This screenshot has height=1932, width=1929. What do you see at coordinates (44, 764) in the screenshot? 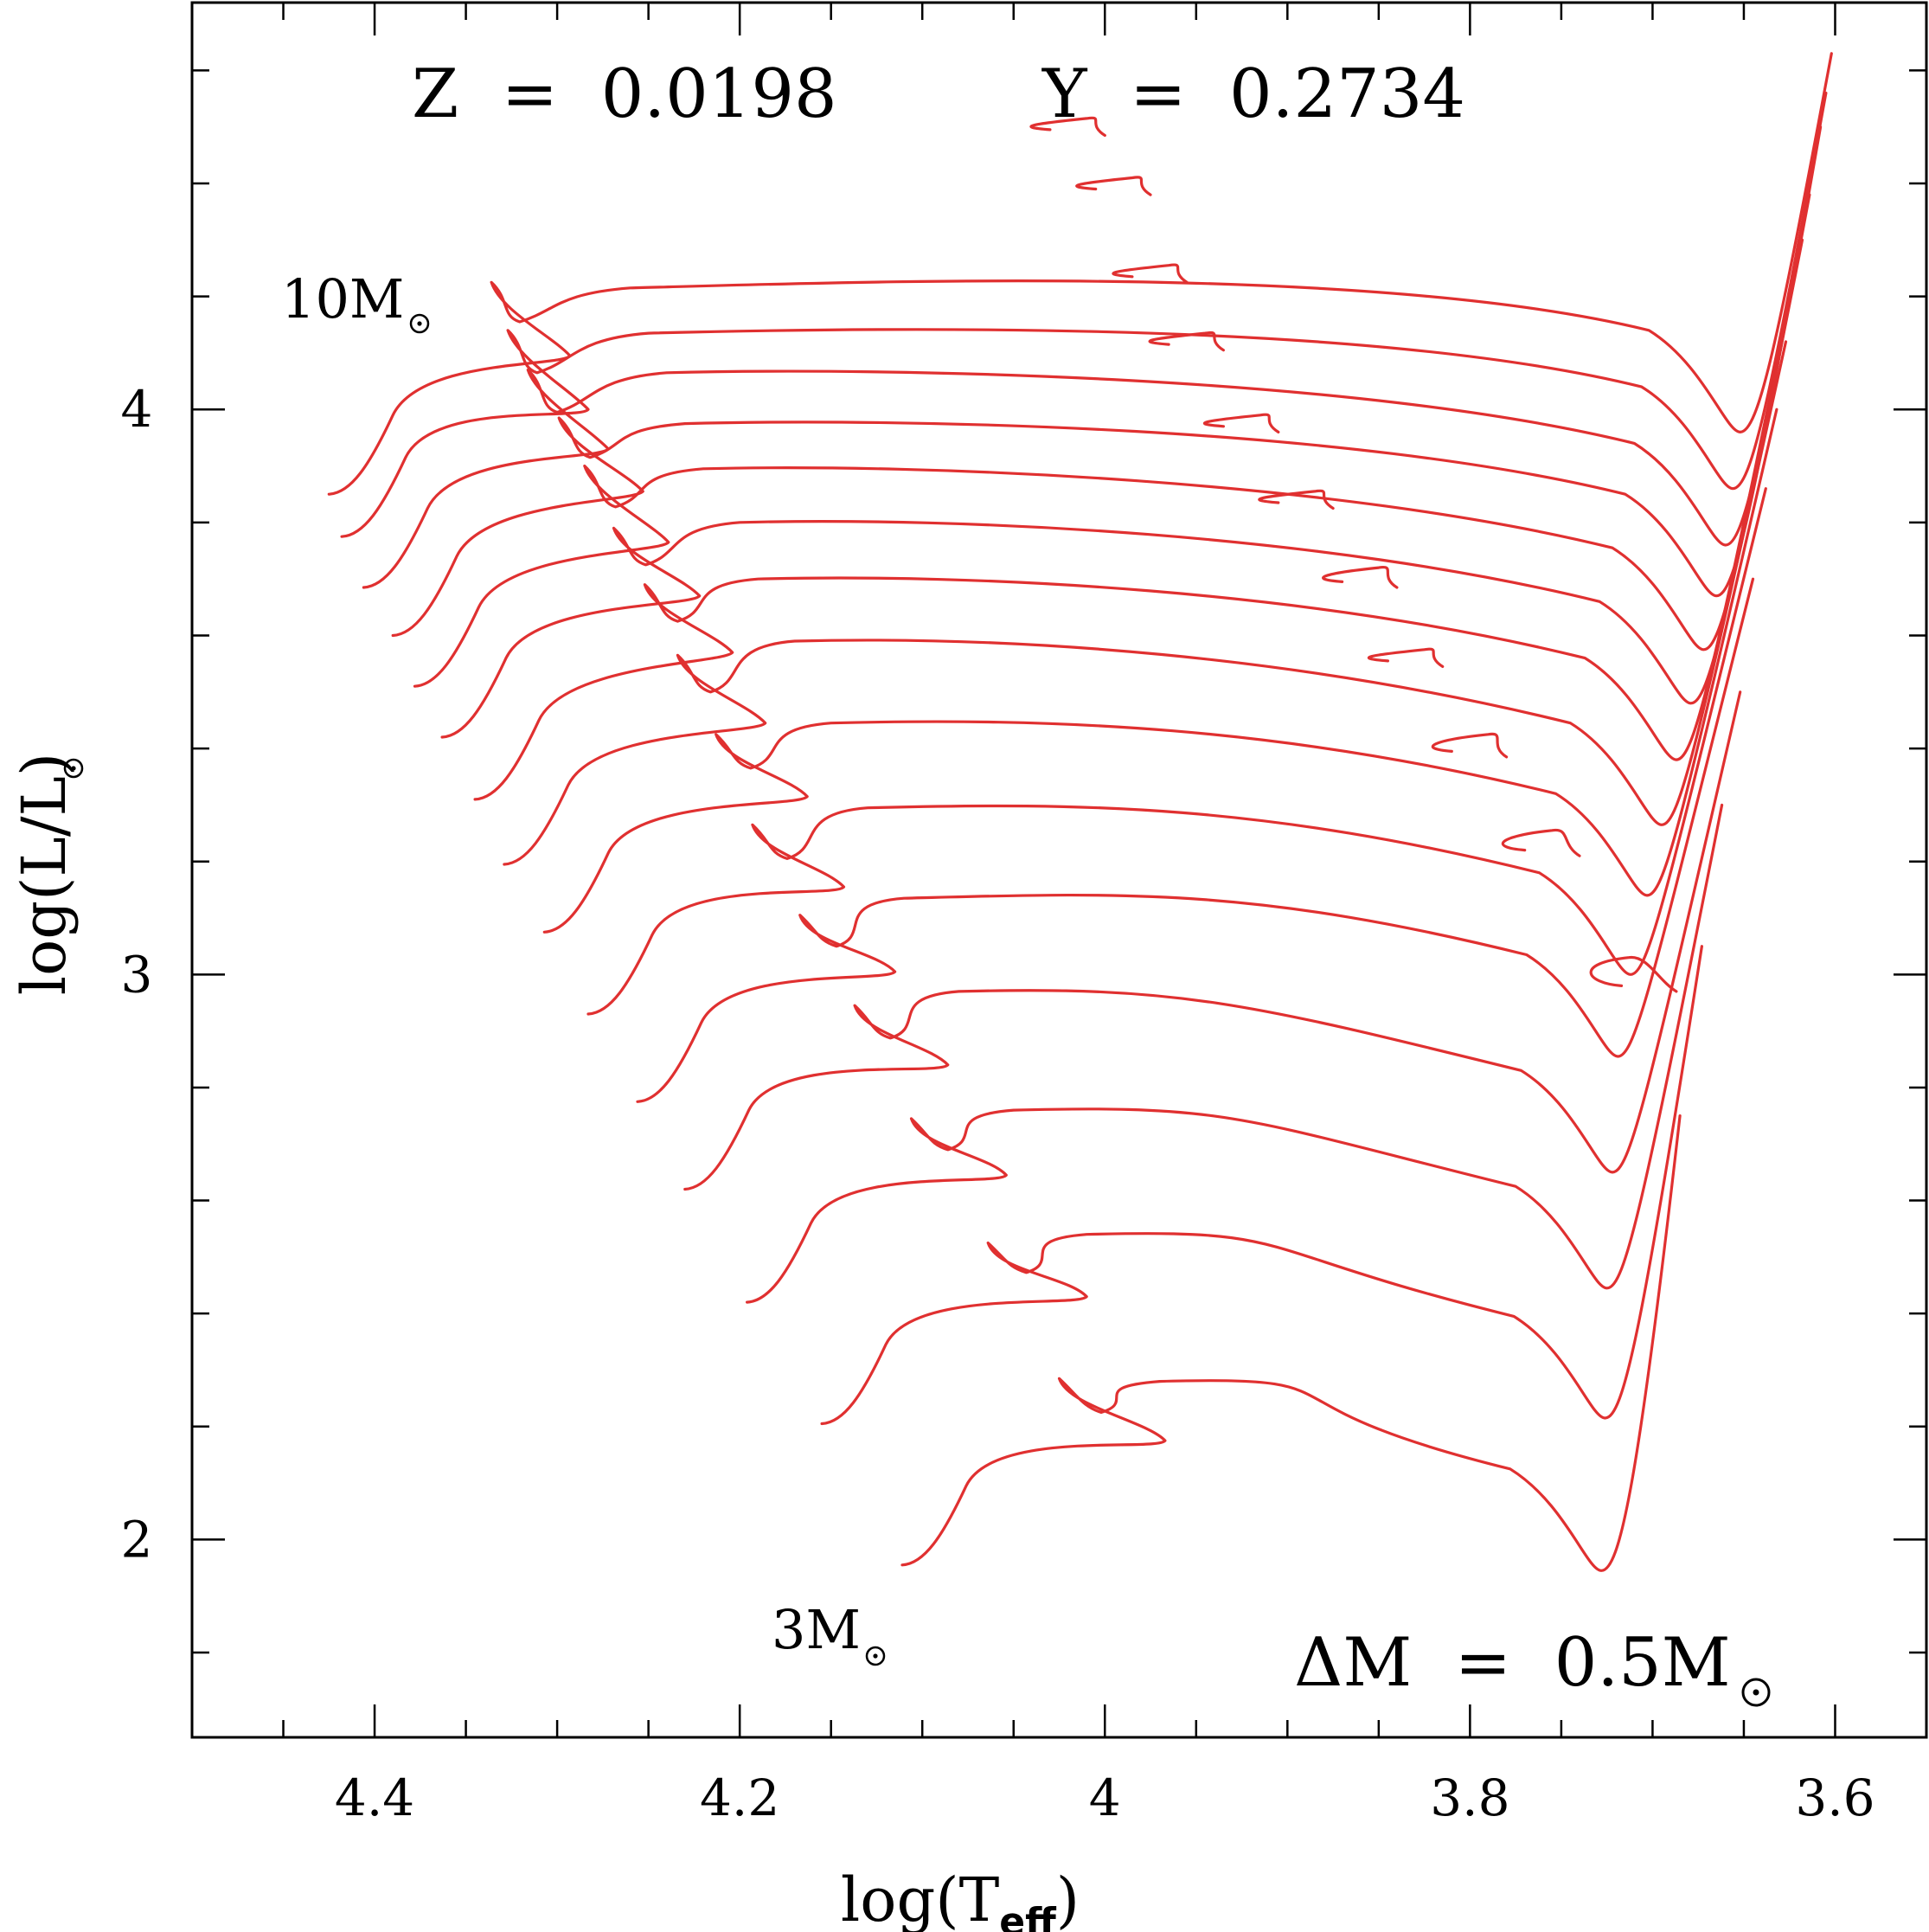
I see `y-axis-label-close: )` at bounding box center [44, 764].